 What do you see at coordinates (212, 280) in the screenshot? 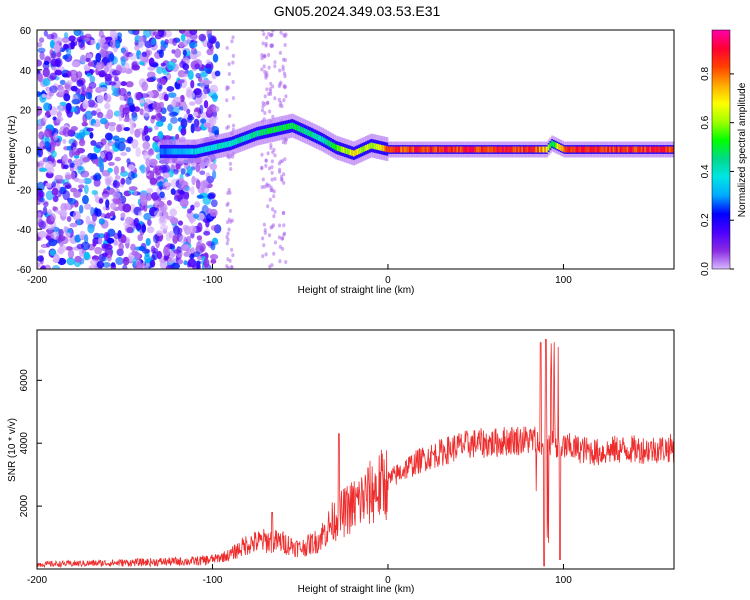
I see `x-tick-label: -100` at bounding box center [212, 280].